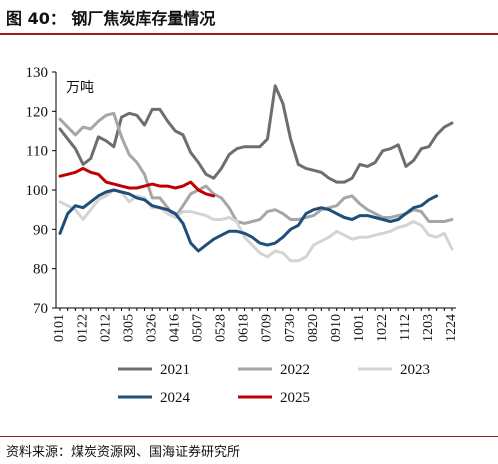 This screenshot has width=498, height=464. Describe the element at coordinates (244, 328) in the screenshot. I see `x-tick-label: 0618` at that location.